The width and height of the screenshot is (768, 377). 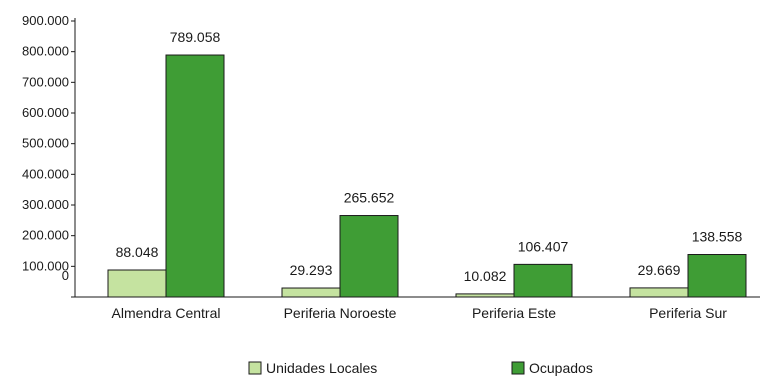 I want to click on y-tick-label: 900.000, so click(x=45, y=20).